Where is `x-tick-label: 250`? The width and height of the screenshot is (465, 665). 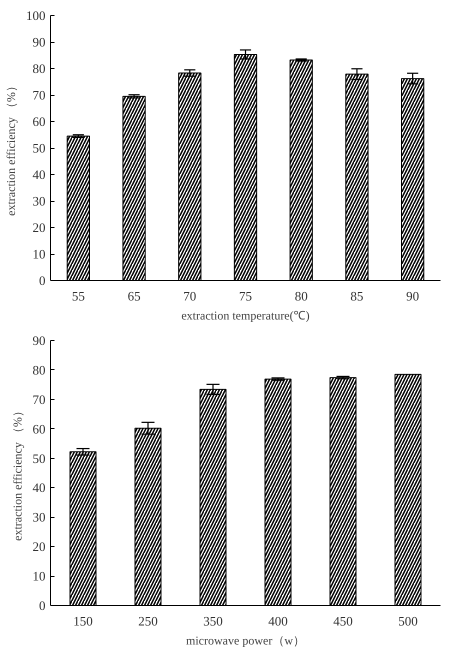 x-tick-label: 250 is located at coordinates (148, 621).